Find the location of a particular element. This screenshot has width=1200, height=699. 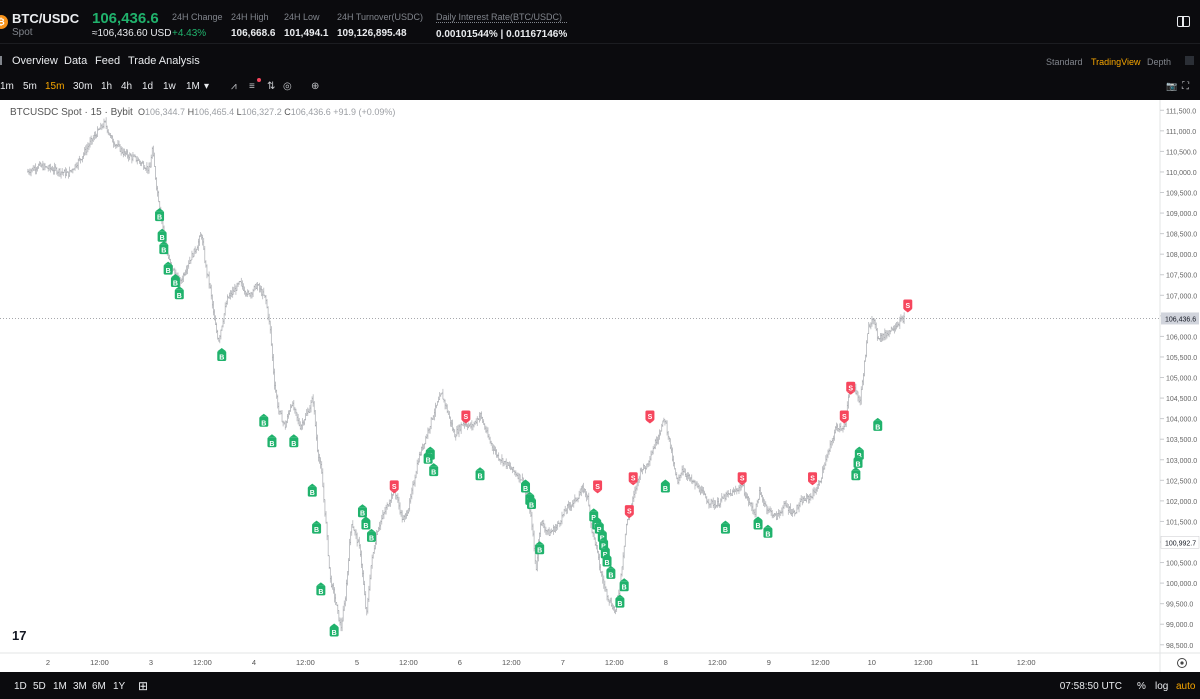

settings-icon: ◎ is located at coordinates (287, 86).